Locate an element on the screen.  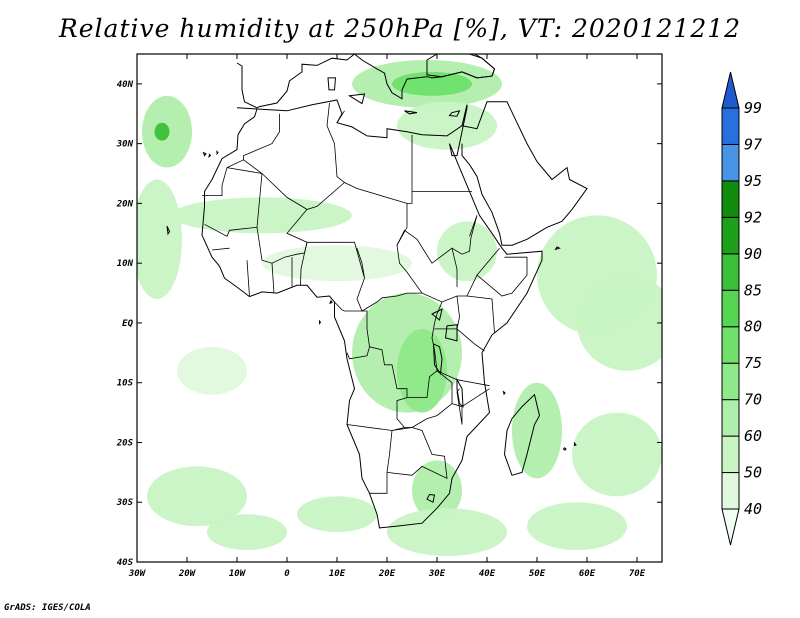
lat-tick-label: EQ is located at coordinates (127, 324).